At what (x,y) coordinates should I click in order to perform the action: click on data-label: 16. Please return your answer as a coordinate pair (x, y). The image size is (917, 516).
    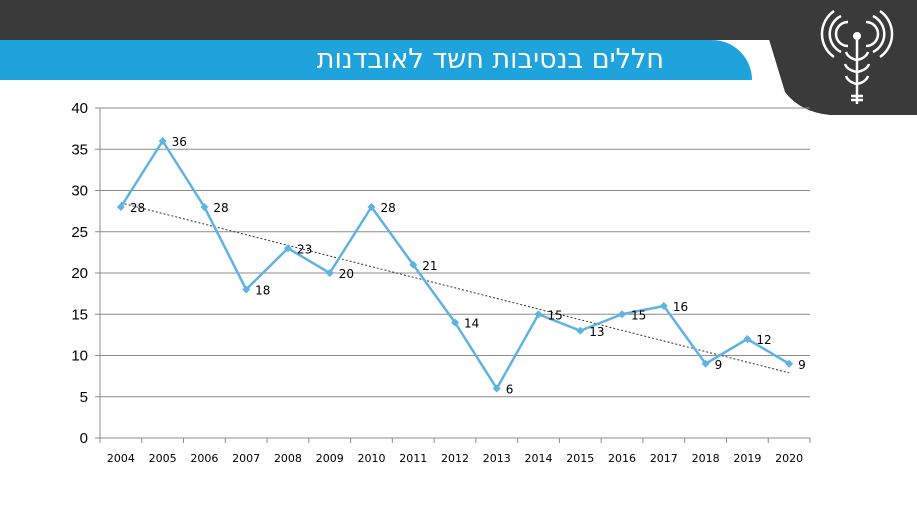
    Looking at the image, I should click on (680, 307).